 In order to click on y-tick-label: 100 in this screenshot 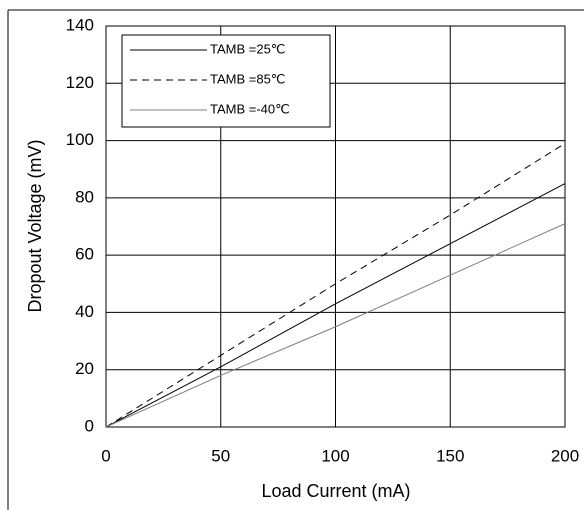, I will do `click(80, 139)`.